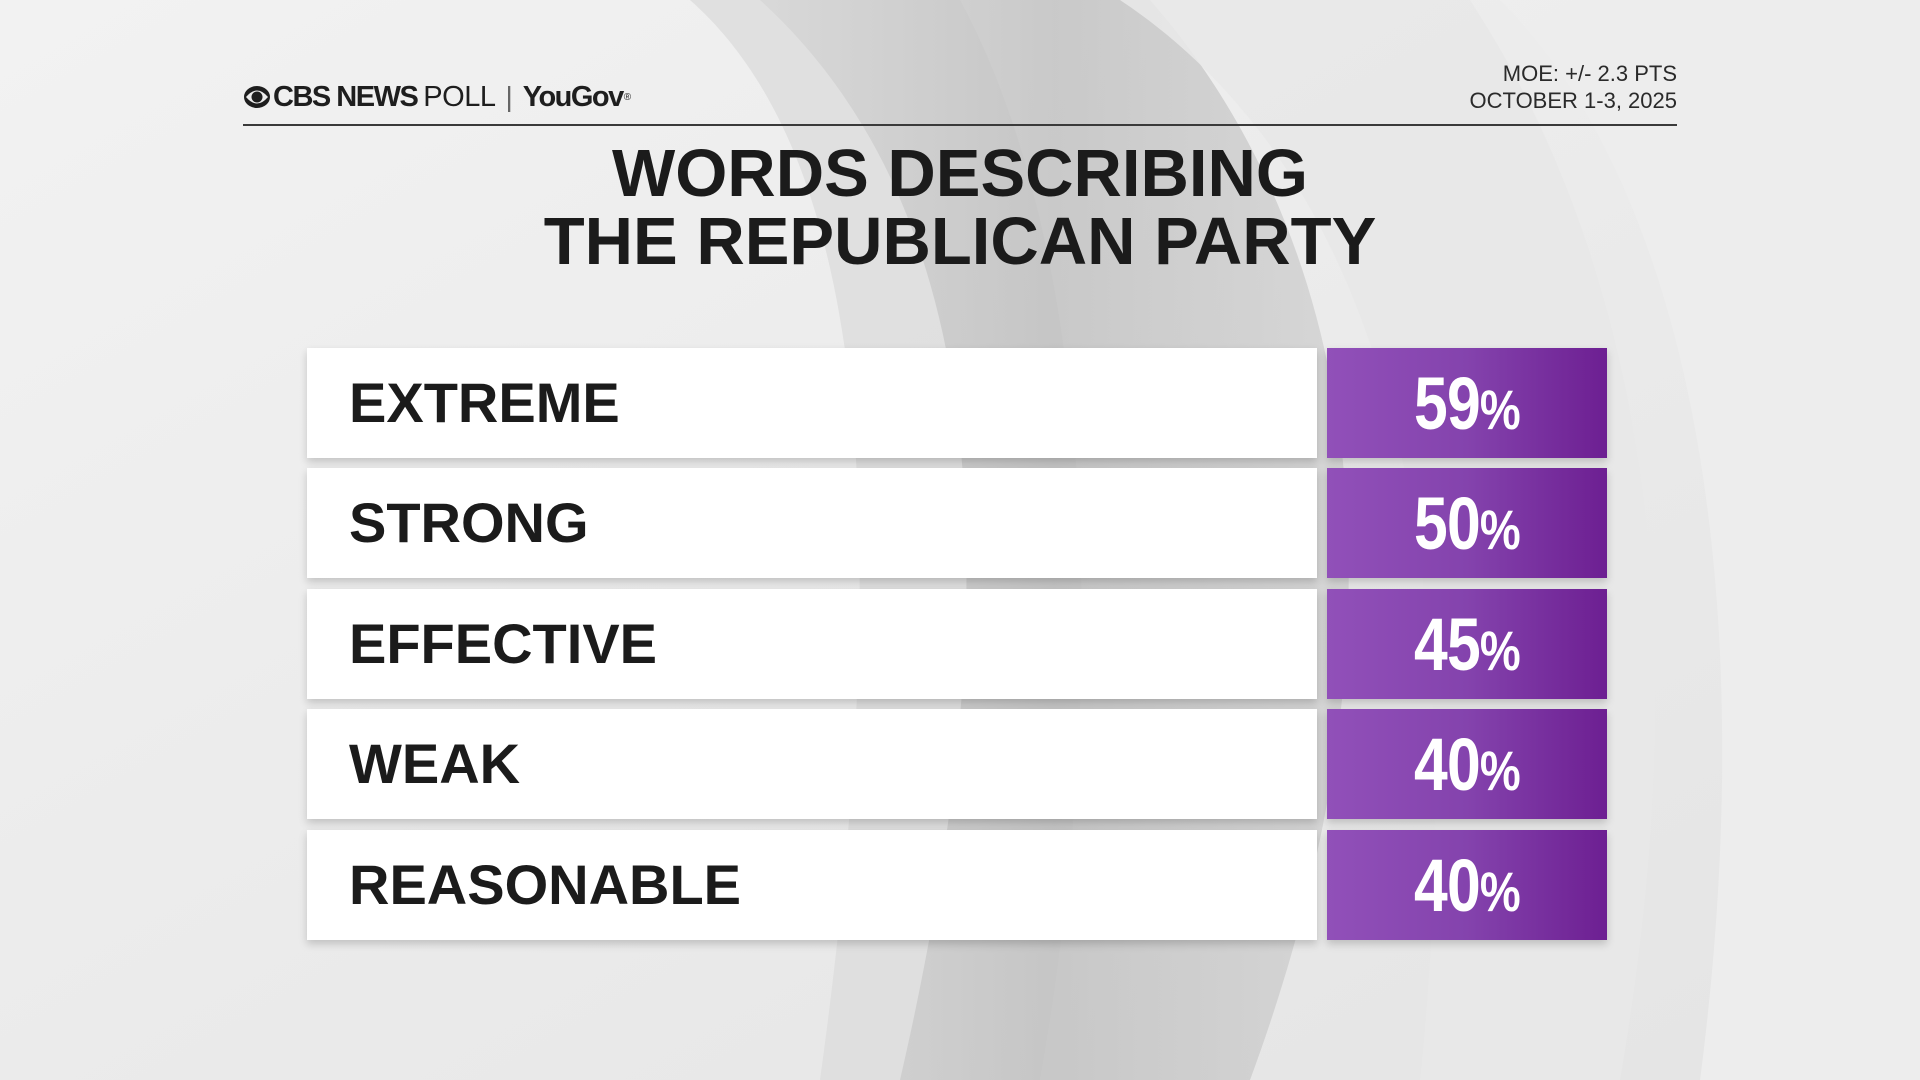 The width and height of the screenshot is (1920, 1080). I want to click on row-value-box: 45%, so click(1467, 644).